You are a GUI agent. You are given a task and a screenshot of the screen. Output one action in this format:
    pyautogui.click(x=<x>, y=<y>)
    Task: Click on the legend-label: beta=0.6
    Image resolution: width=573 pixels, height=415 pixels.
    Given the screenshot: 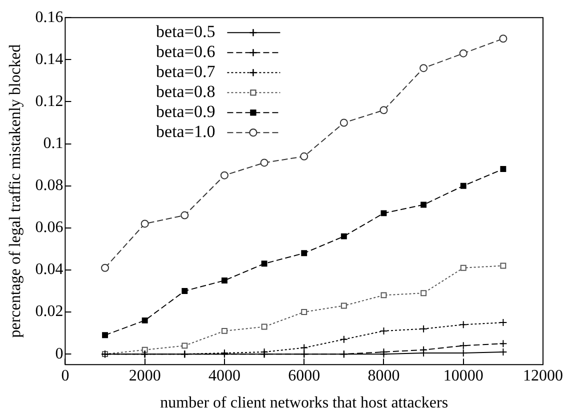 What is the action you would take?
    pyautogui.click(x=186, y=52)
    